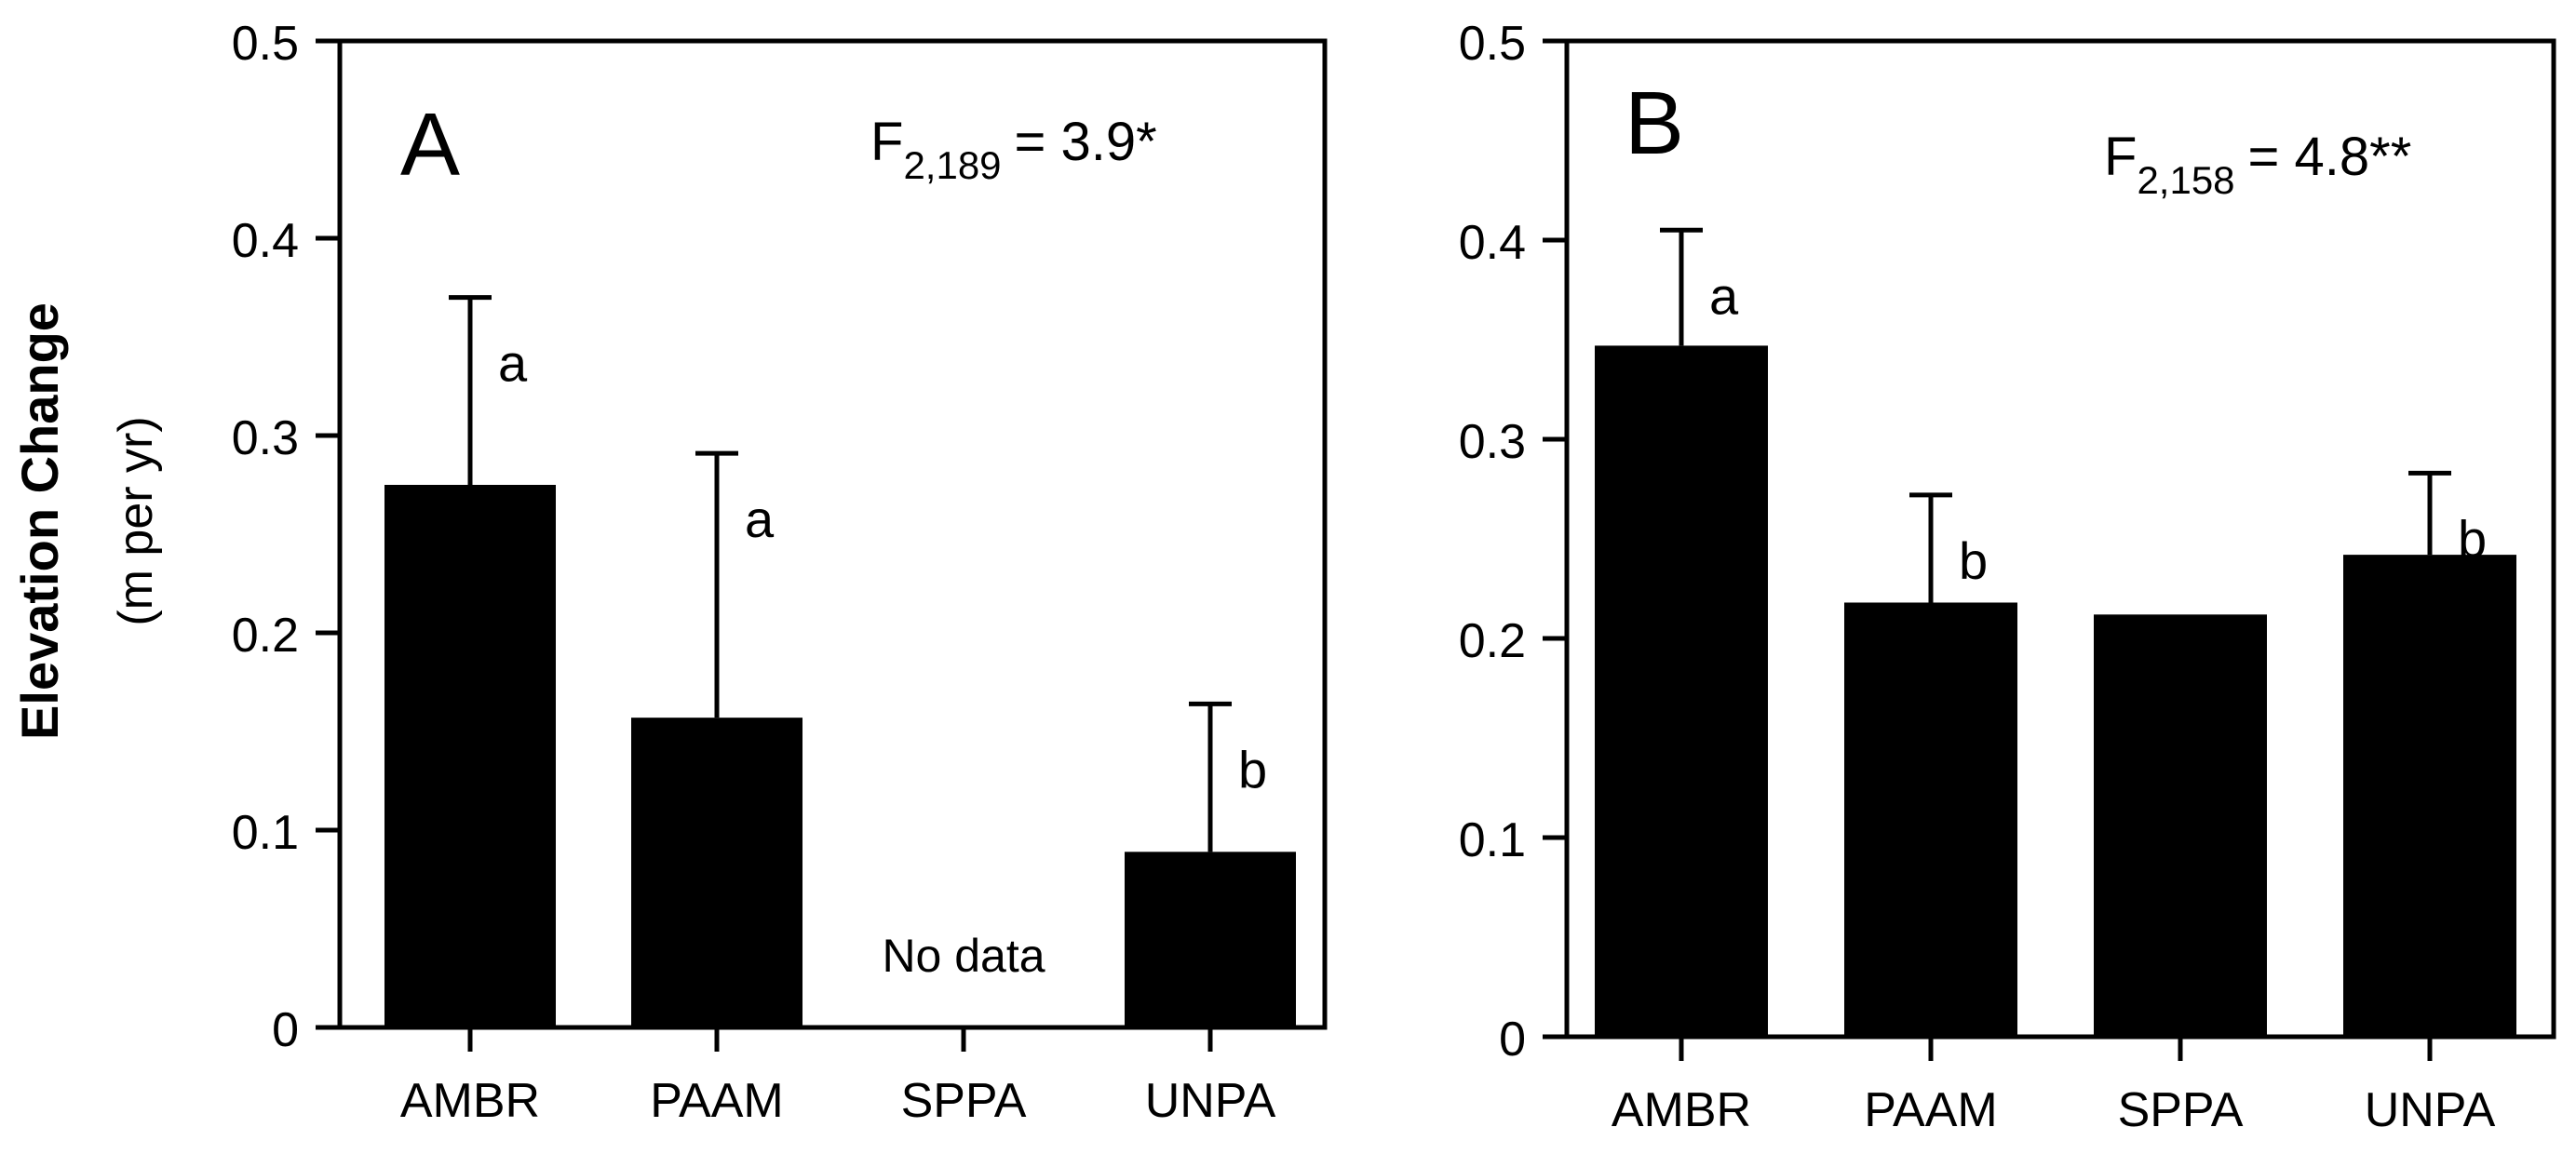 The width and height of the screenshot is (2576, 1154). What do you see at coordinates (1013, 150) in the screenshot?
I see `f-statistic: F2,189 = 3.9*` at bounding box center [1013, 150].